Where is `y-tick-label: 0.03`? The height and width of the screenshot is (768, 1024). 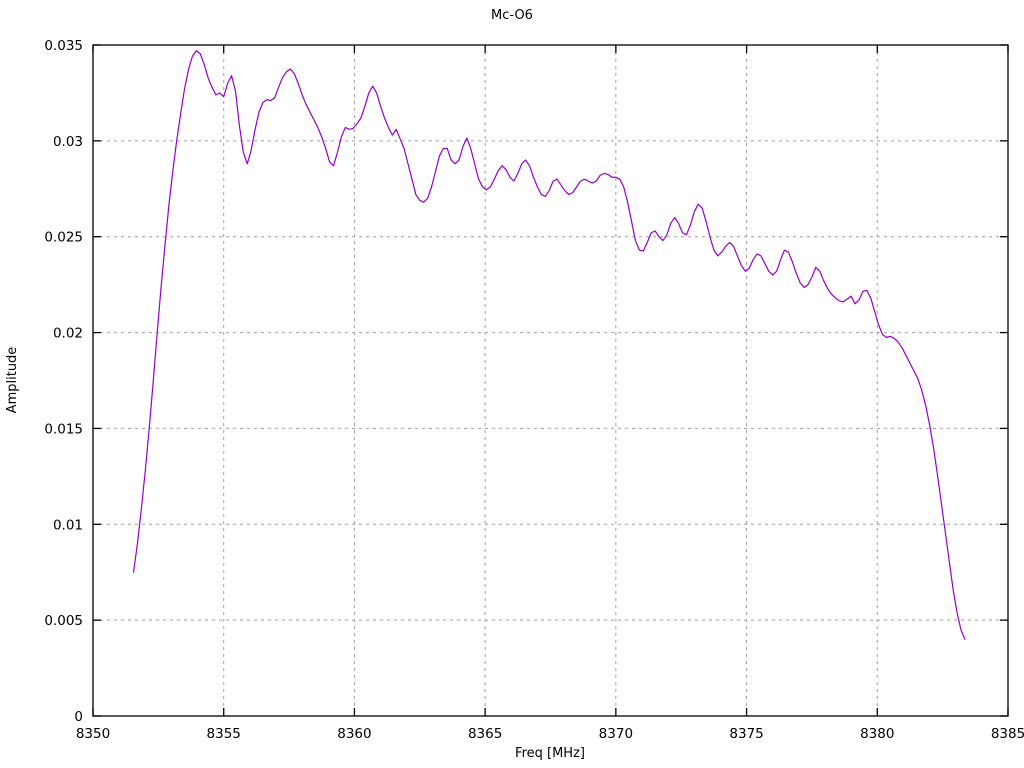 y-tick-label: 0.03 is located at coordinates (68, 142).